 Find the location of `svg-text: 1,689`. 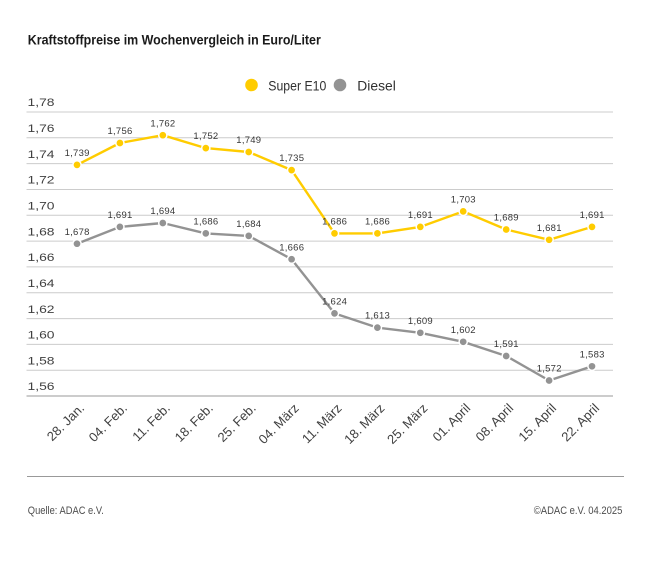

svg-text: 1,689 is located at coordinates (506, 218).